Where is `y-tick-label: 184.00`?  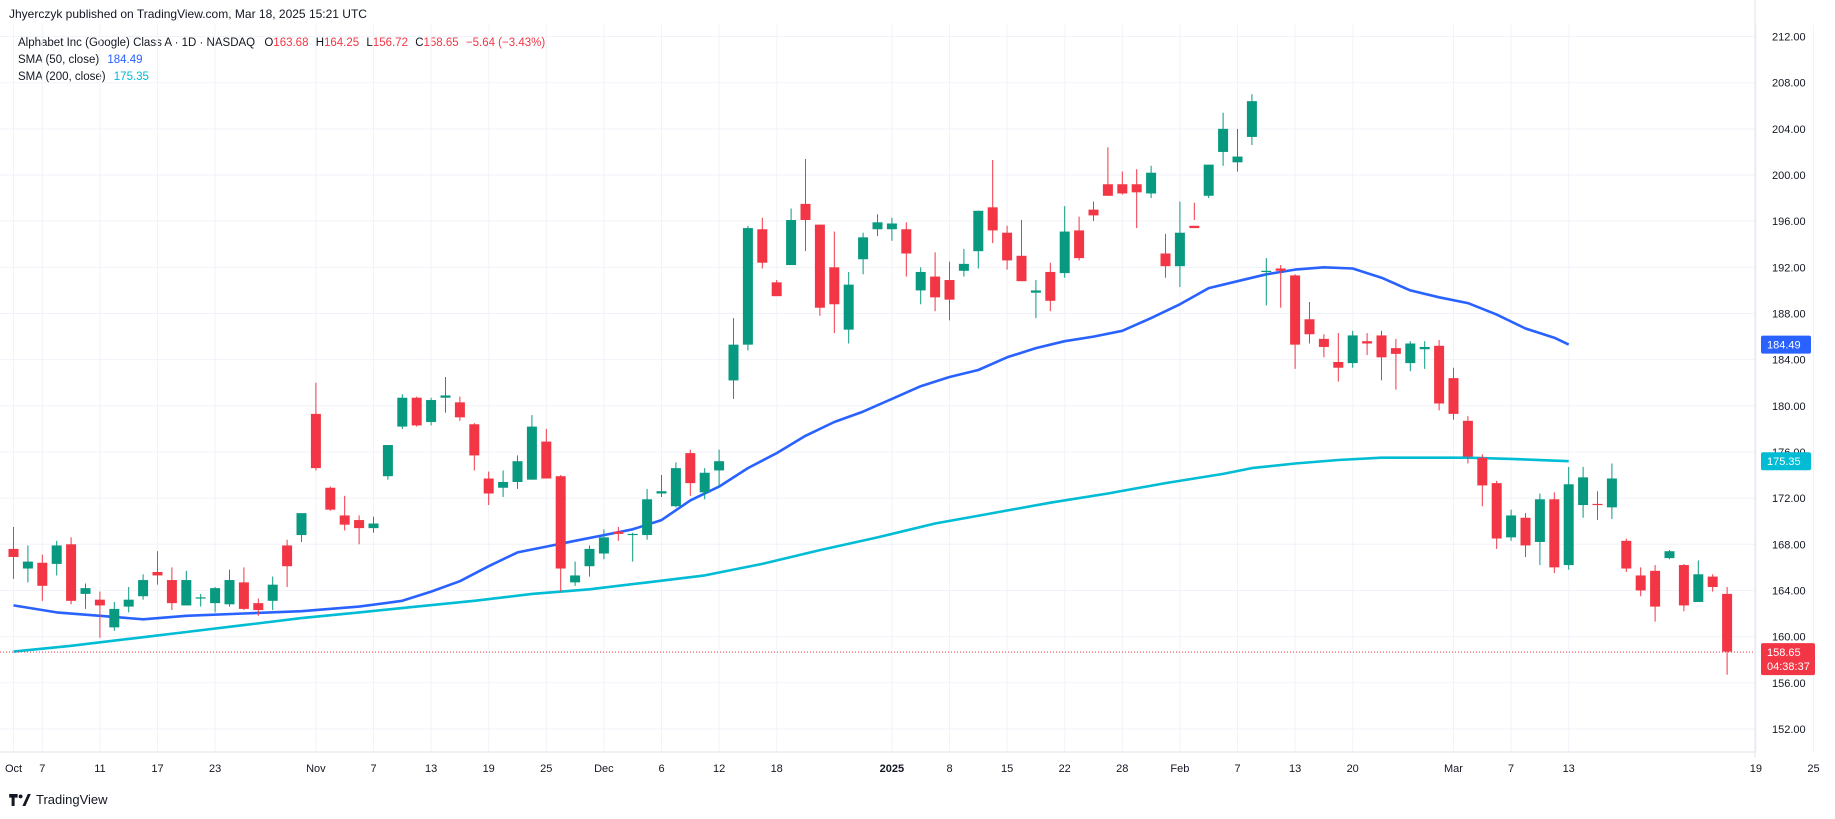
y-tick-label: 184.00 is located at coordinates (1789, 361).